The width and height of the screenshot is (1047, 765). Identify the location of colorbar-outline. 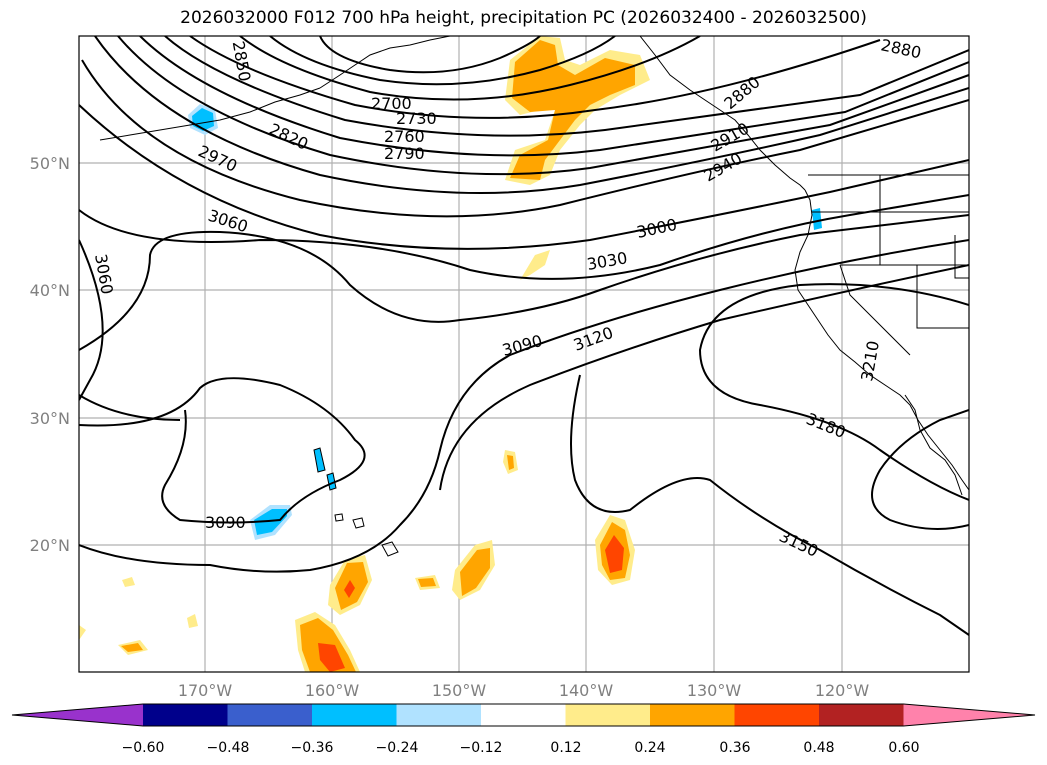
(523, 715).